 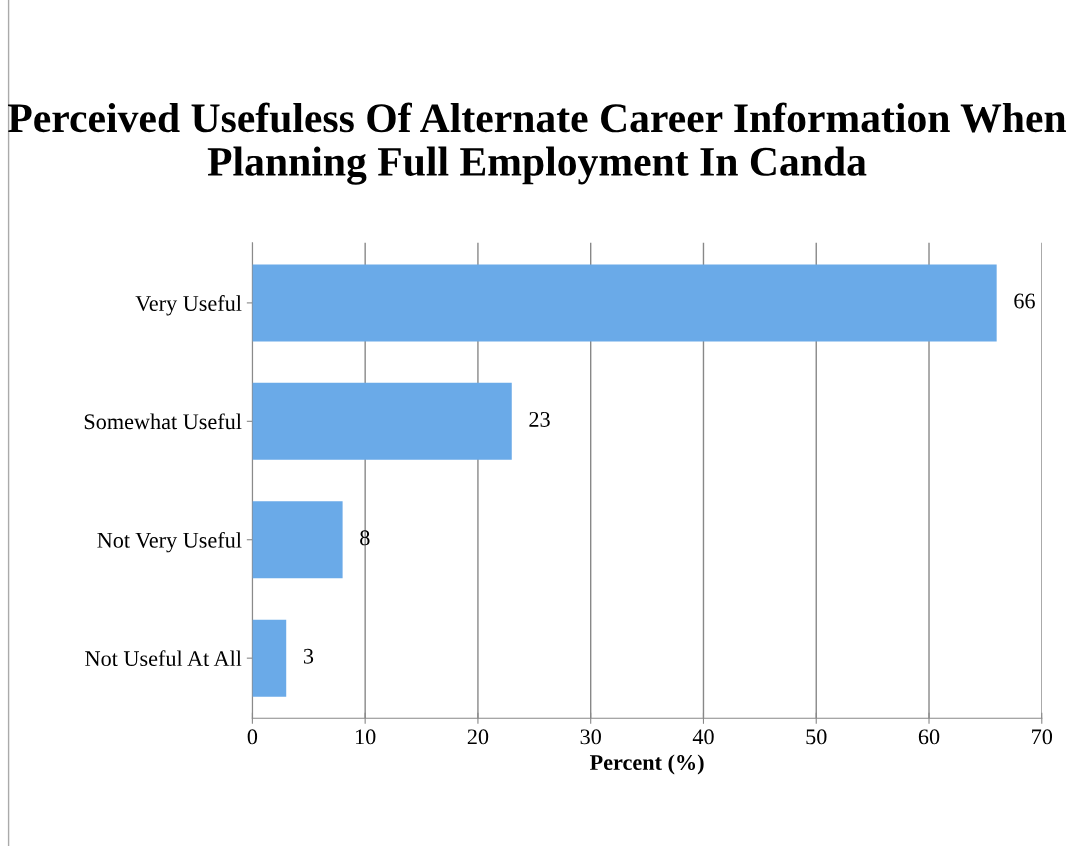 What do you see at coordinates (1042, 737) in the screenshot?
I see `x-tick-label: 70` at bounding box center [1042, 737].